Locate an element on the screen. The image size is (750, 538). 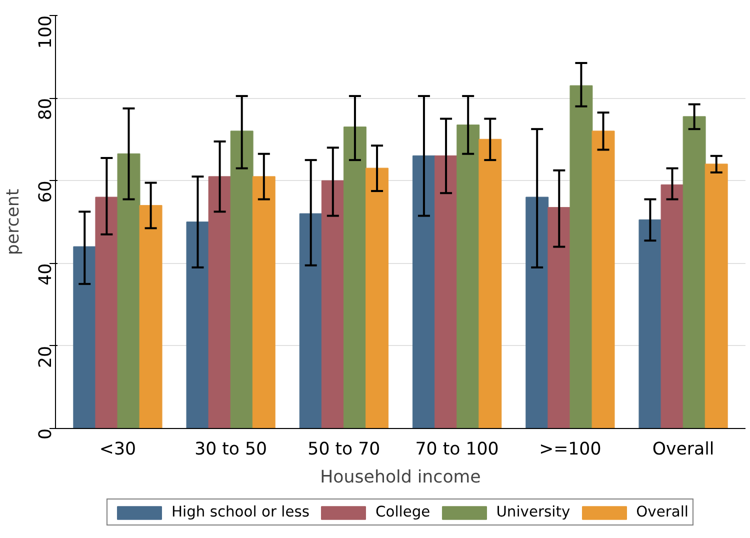
x-tick-label: >=100 is located at coordinates (570, 450).